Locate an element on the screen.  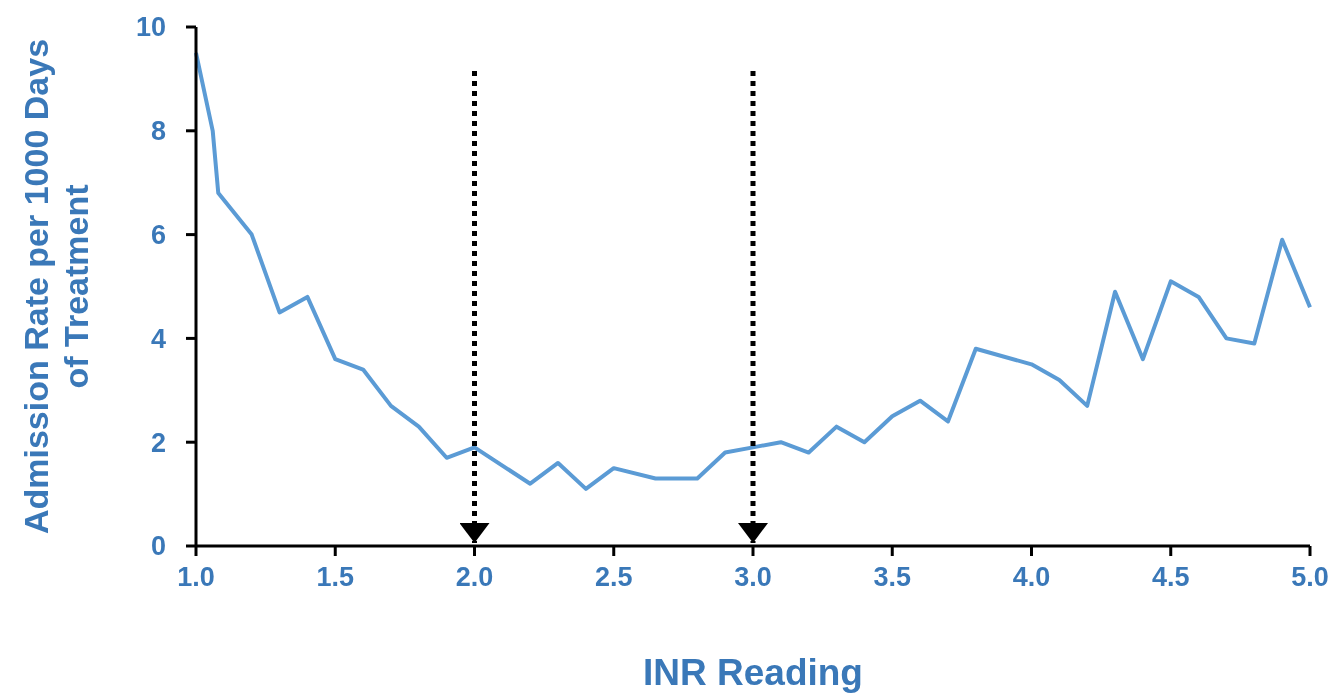
x-tick-label: 4.0 is located at coordinates (1031, 577).